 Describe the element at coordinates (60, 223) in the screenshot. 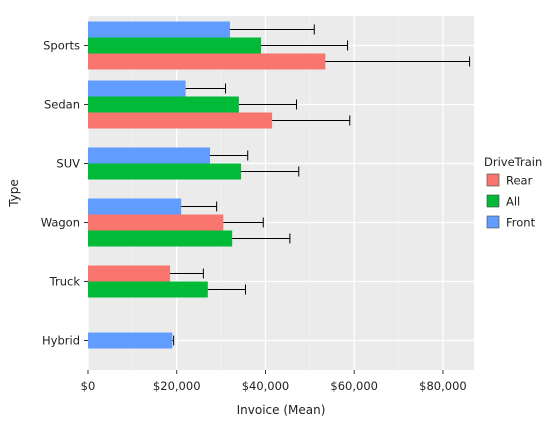

I see `y-tick-label: Wagon` at that location.